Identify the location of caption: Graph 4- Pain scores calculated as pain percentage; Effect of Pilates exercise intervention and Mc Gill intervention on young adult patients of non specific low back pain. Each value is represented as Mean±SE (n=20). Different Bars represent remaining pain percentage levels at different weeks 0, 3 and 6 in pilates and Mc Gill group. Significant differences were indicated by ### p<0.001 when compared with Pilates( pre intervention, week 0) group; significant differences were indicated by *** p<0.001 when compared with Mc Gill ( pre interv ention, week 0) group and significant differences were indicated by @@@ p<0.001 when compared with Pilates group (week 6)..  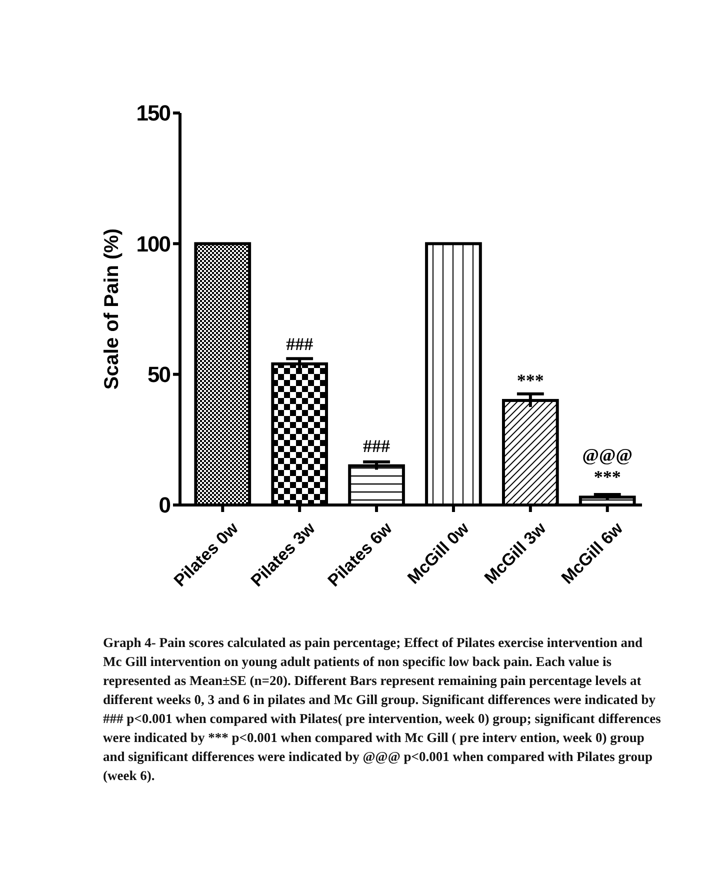
(382, 709).